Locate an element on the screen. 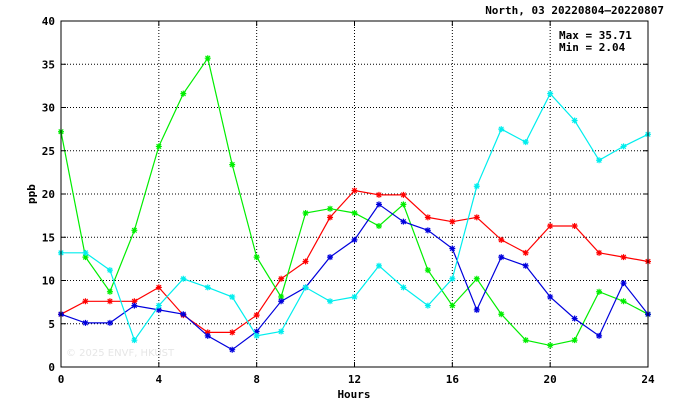  y-tick-label: 10 is located at coordinates (48, 281).